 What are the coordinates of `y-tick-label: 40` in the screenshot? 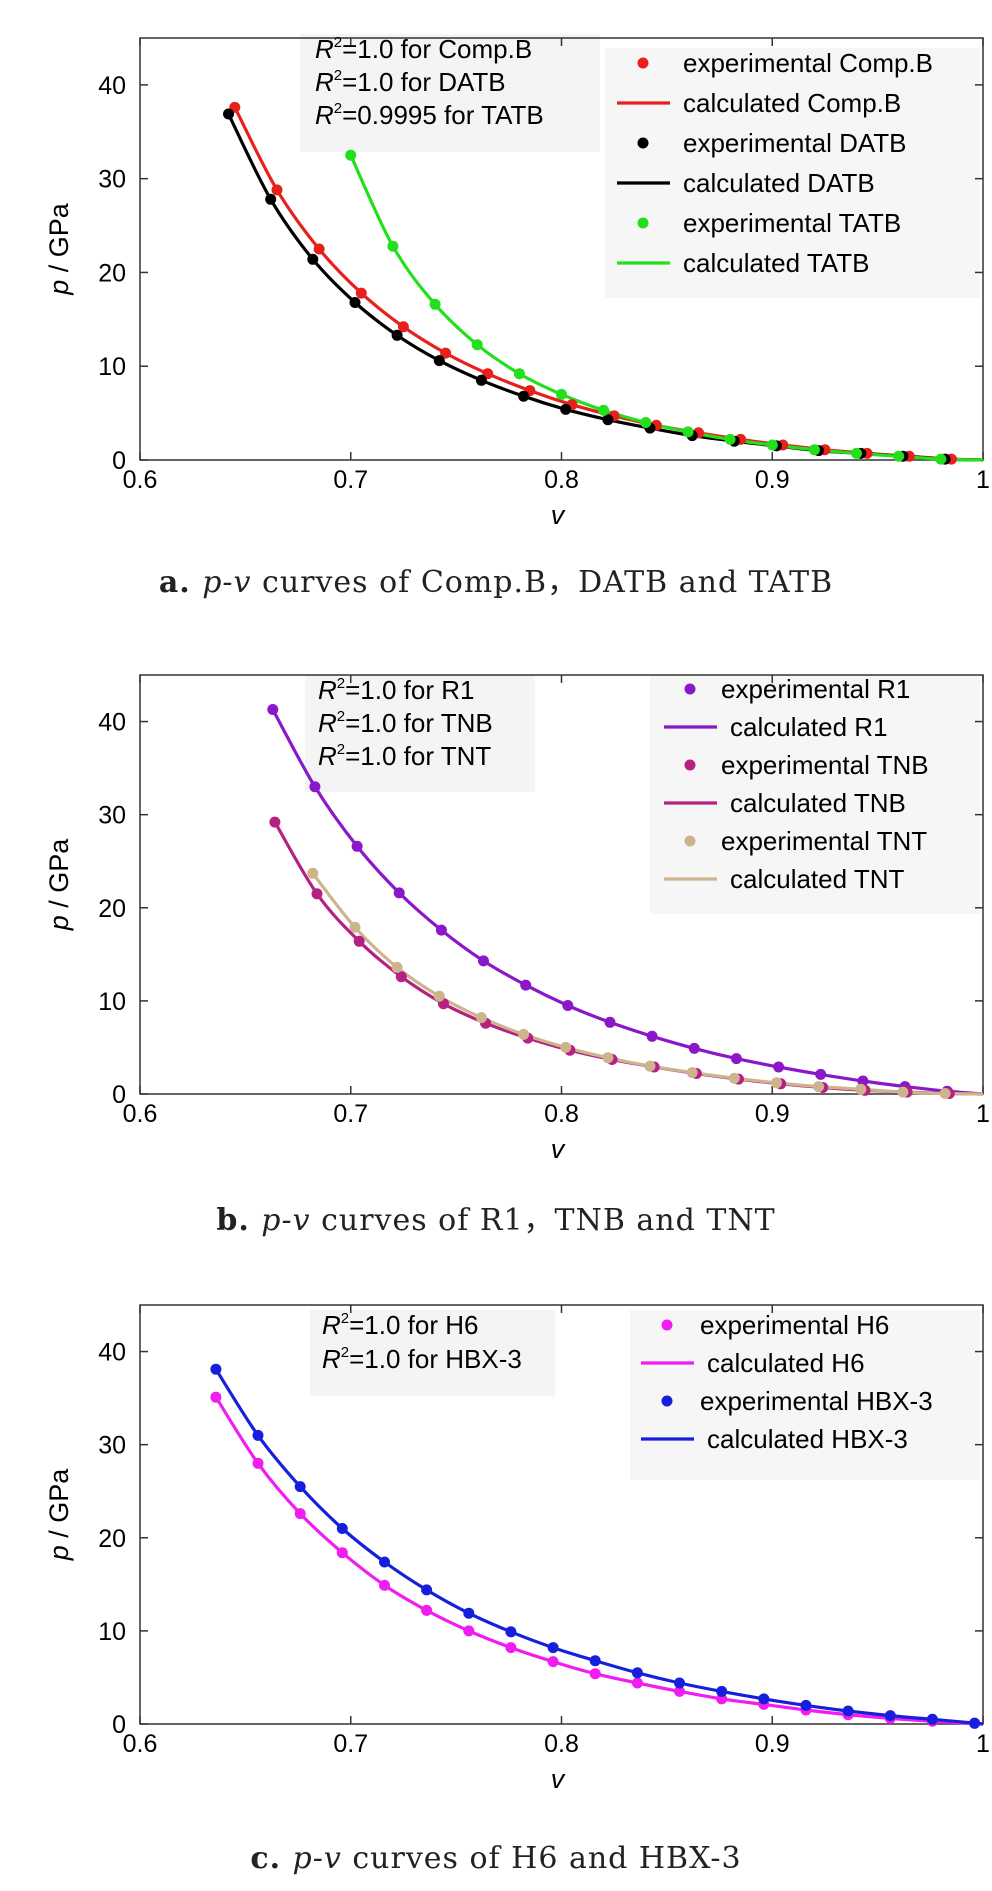 It's located at (112, 1353).